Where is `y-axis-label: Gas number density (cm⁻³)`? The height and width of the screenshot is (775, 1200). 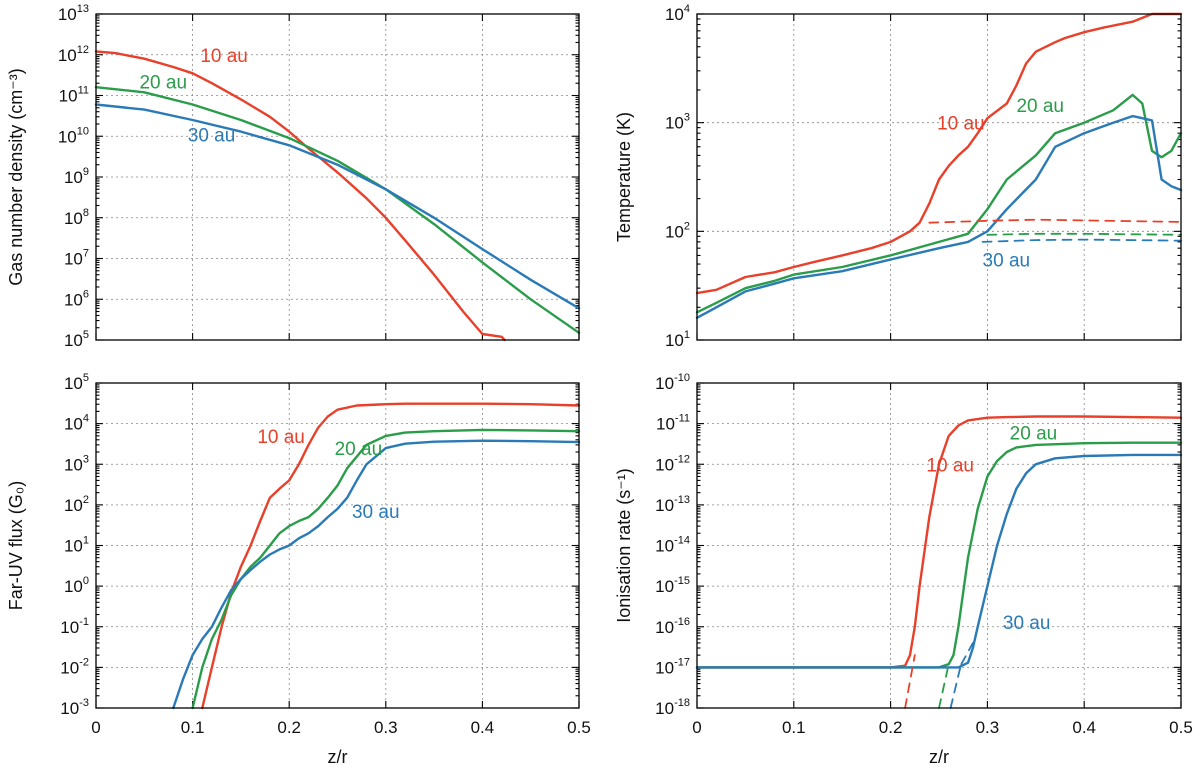
y-axis-label: Gas number density (cm⁻³) is located at coordinates (16, 177).